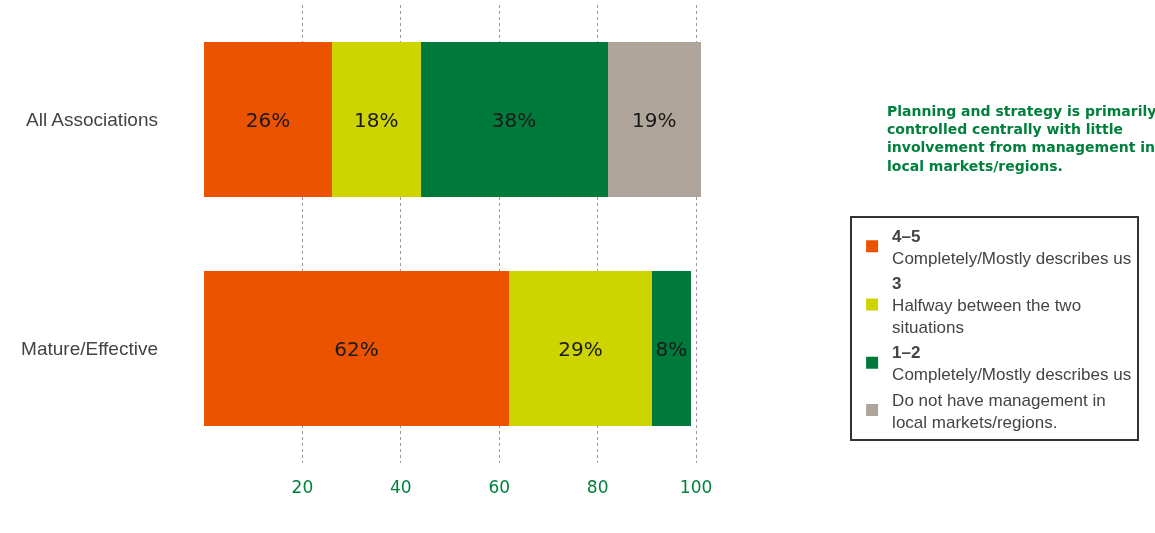 This screenshot has width=1155, height=533. I want to click on legend-label: 3 Halfway between the two situations, so click(987, 306).